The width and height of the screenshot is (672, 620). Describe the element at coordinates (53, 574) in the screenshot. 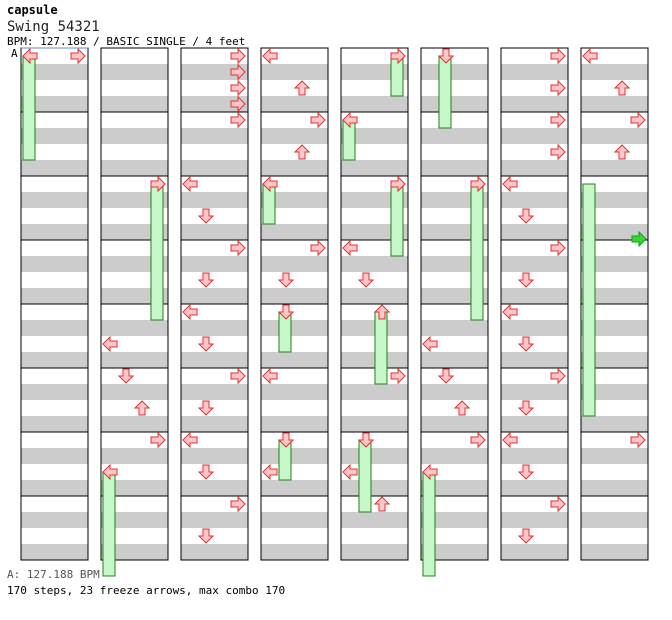

I see `bpm-legend: A: 127.188 BPM` at that location.